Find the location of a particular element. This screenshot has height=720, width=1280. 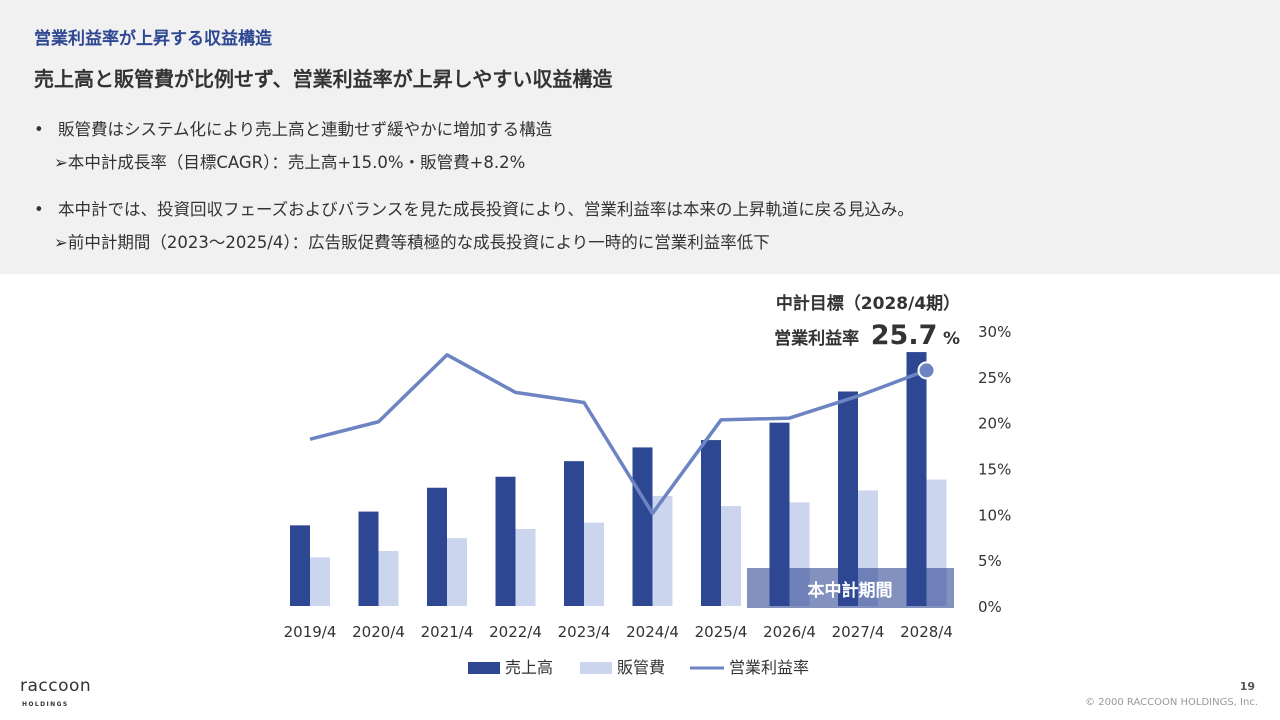

logo-subtext: HOLDINGS is located at coordinates (45, 704).